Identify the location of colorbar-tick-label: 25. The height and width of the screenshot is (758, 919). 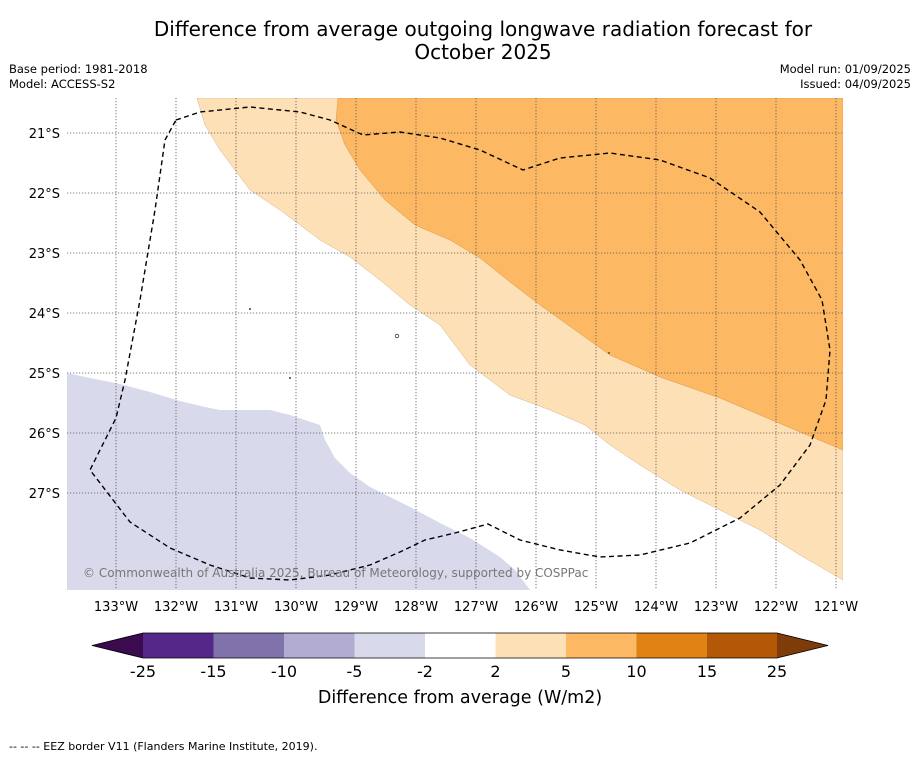
(777, 671).